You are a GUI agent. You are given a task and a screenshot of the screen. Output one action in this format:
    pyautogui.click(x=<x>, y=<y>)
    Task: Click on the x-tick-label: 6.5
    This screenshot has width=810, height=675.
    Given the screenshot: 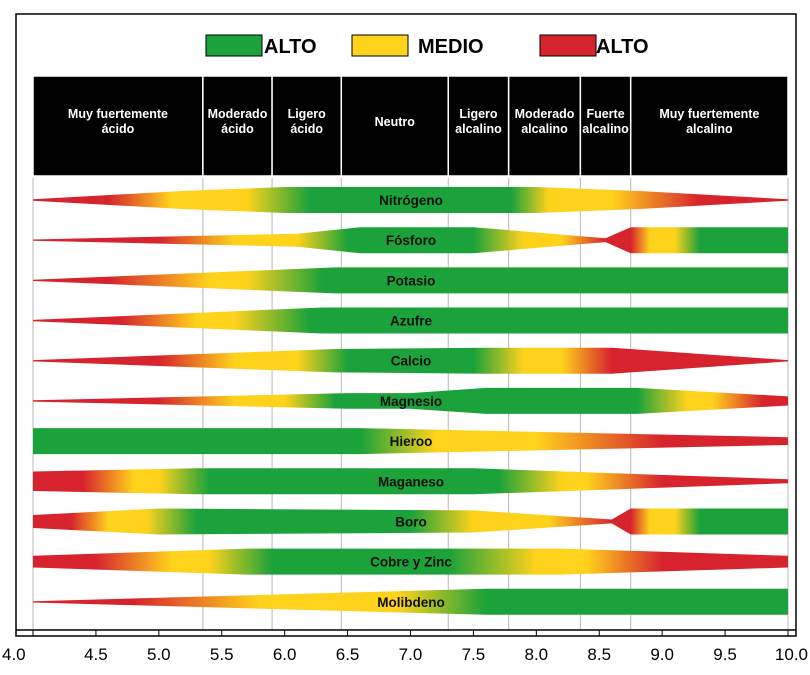 What is the action you would take?
    pyautogui.click(x=348, y=654)
    